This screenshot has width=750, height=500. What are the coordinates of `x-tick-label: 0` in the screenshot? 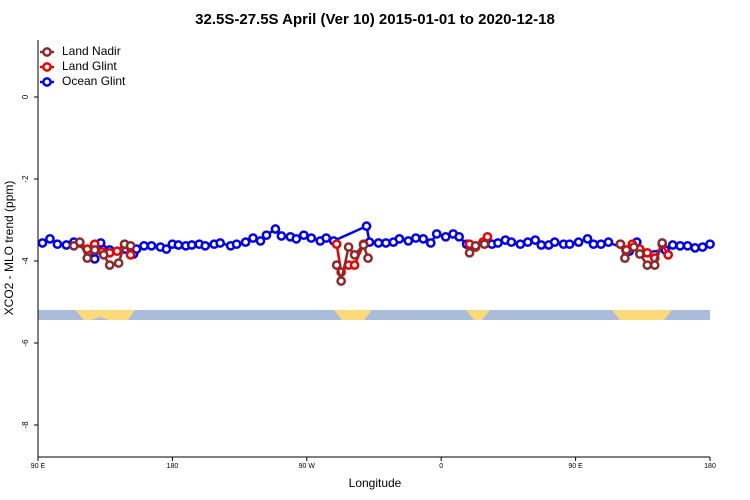 It's located at (441, 466).